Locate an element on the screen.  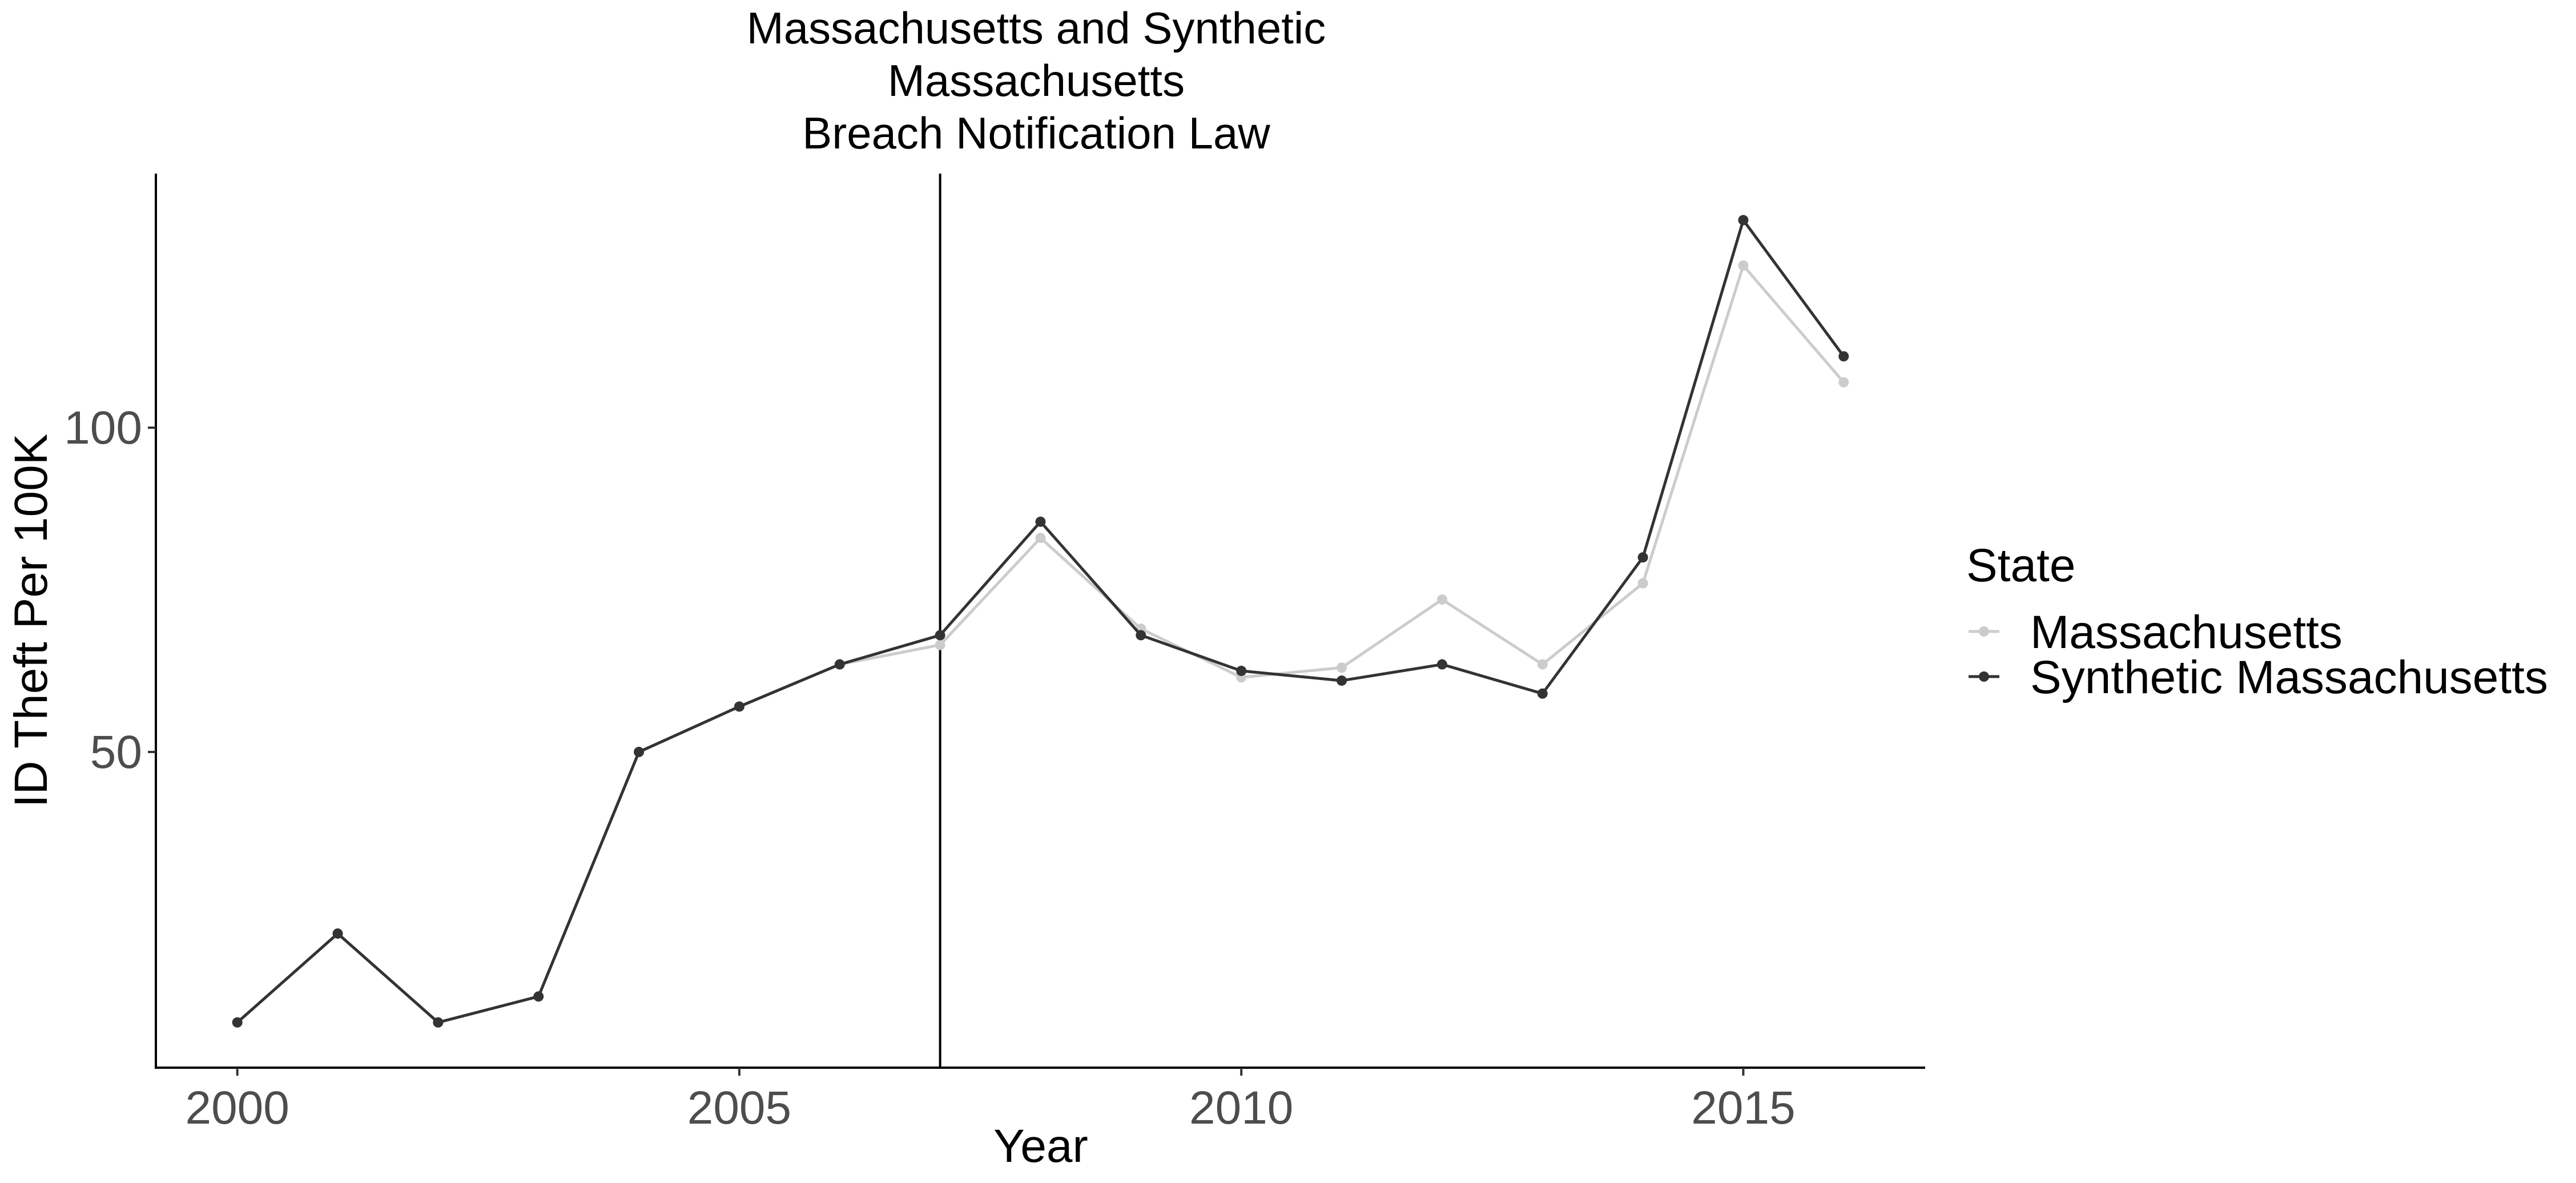
y-axis-ticks: 50 100 is located at coordinates (110, 590).